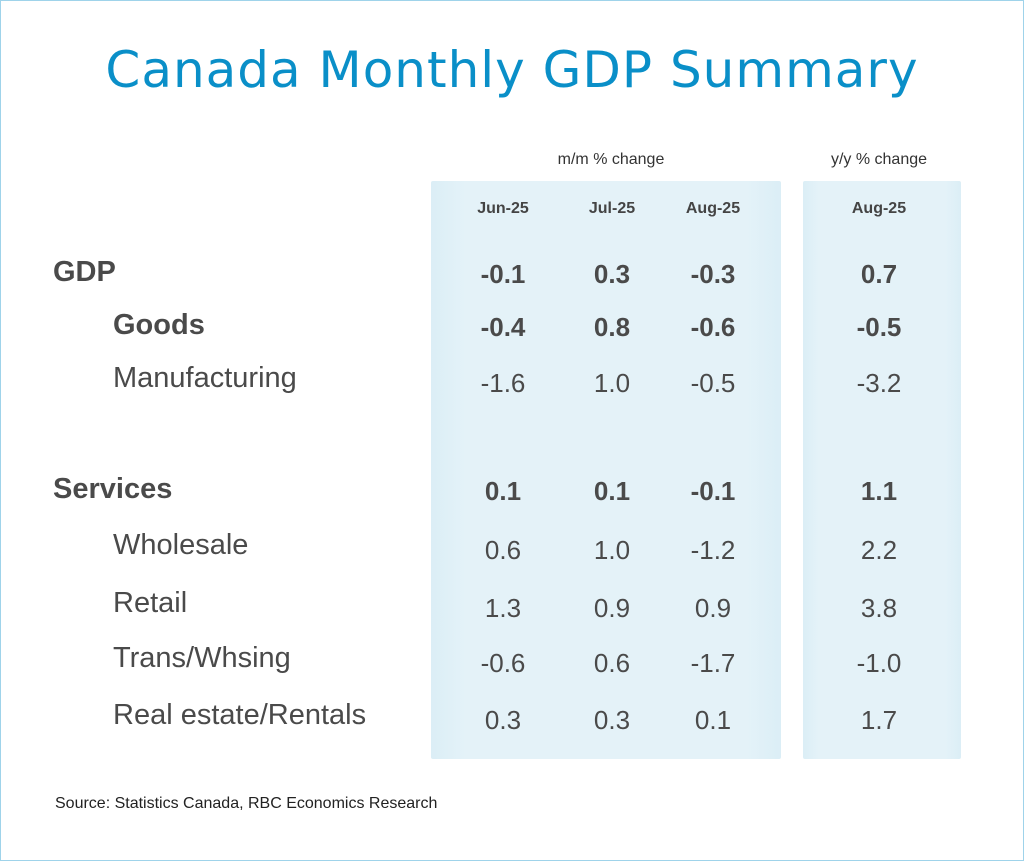 The height and width of the screenshot is (861, 1024). I want to click on table-cell: -1.7, so click(713, 663).